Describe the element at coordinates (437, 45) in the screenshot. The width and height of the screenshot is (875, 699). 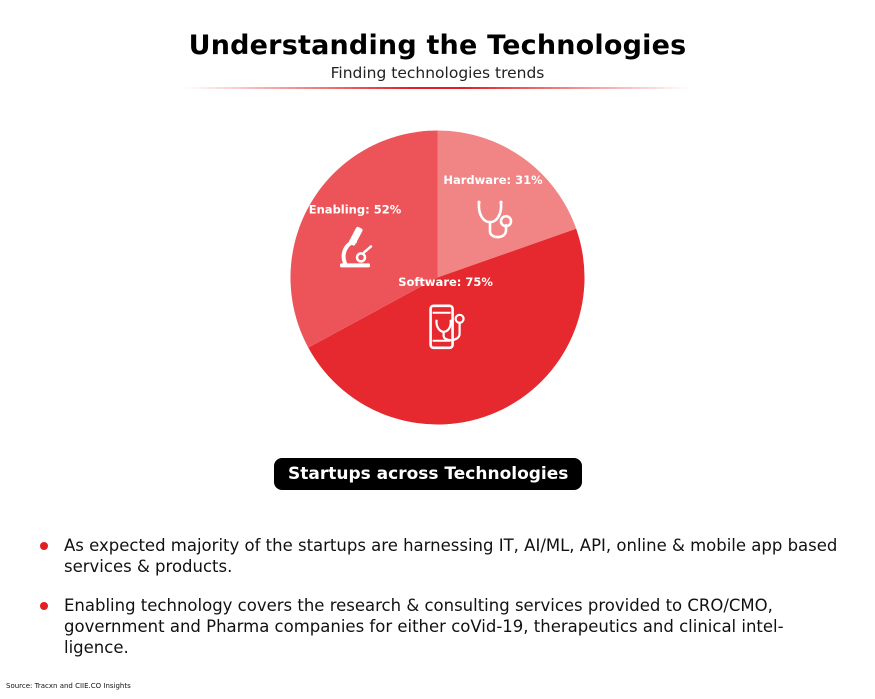
I see `page-title: Understanding the Technologies` at that location.